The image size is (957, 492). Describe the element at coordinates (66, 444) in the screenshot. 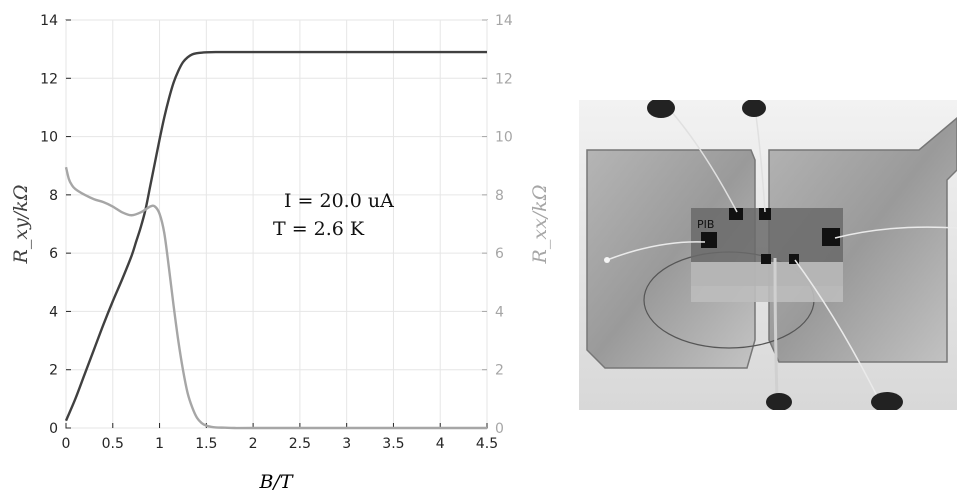

I see `x-tick-label: 0` at that location.